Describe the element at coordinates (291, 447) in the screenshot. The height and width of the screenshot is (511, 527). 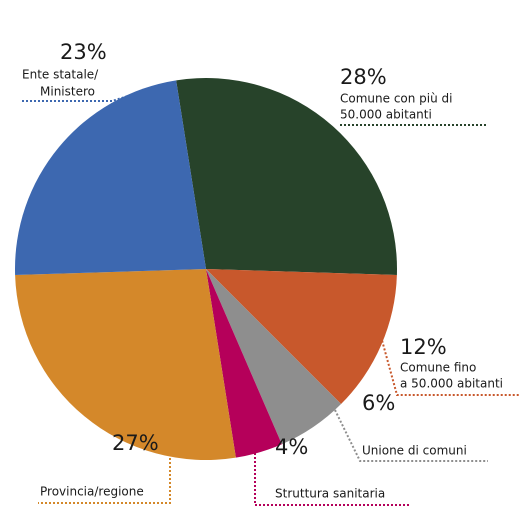
I see `value-label: 4%` at that location.